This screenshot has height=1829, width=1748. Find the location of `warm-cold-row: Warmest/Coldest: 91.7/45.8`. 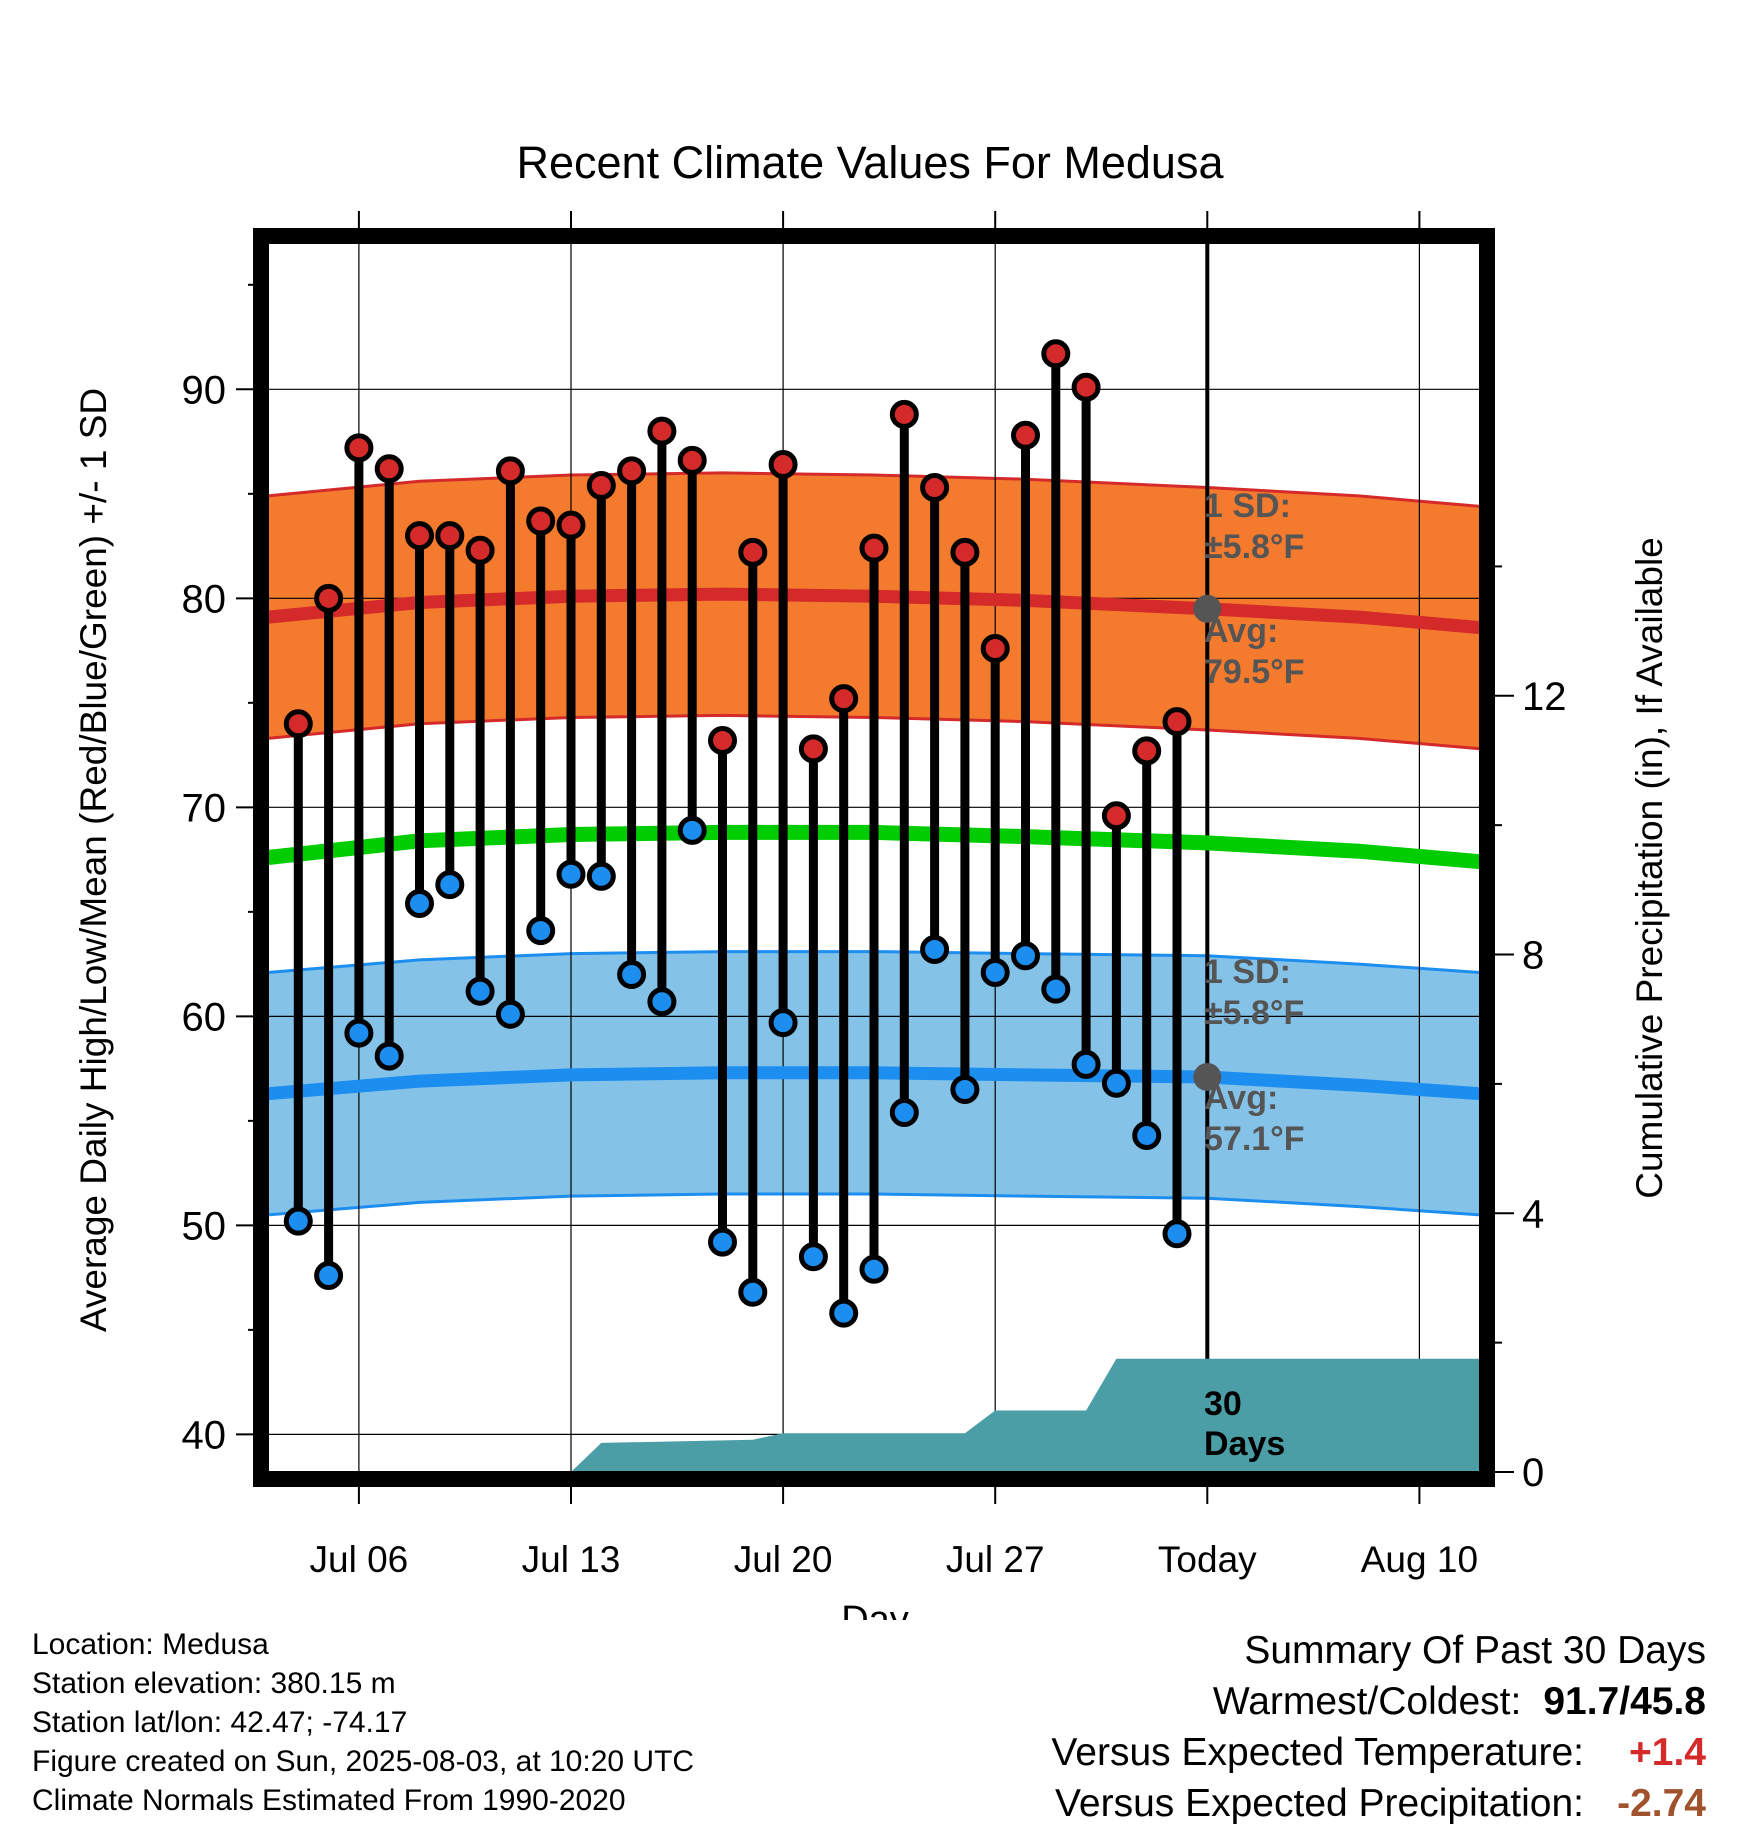

warm-cold-row: Warmest/Coldest: 91.7/45.8 is located at coordinates (1378, 1701).